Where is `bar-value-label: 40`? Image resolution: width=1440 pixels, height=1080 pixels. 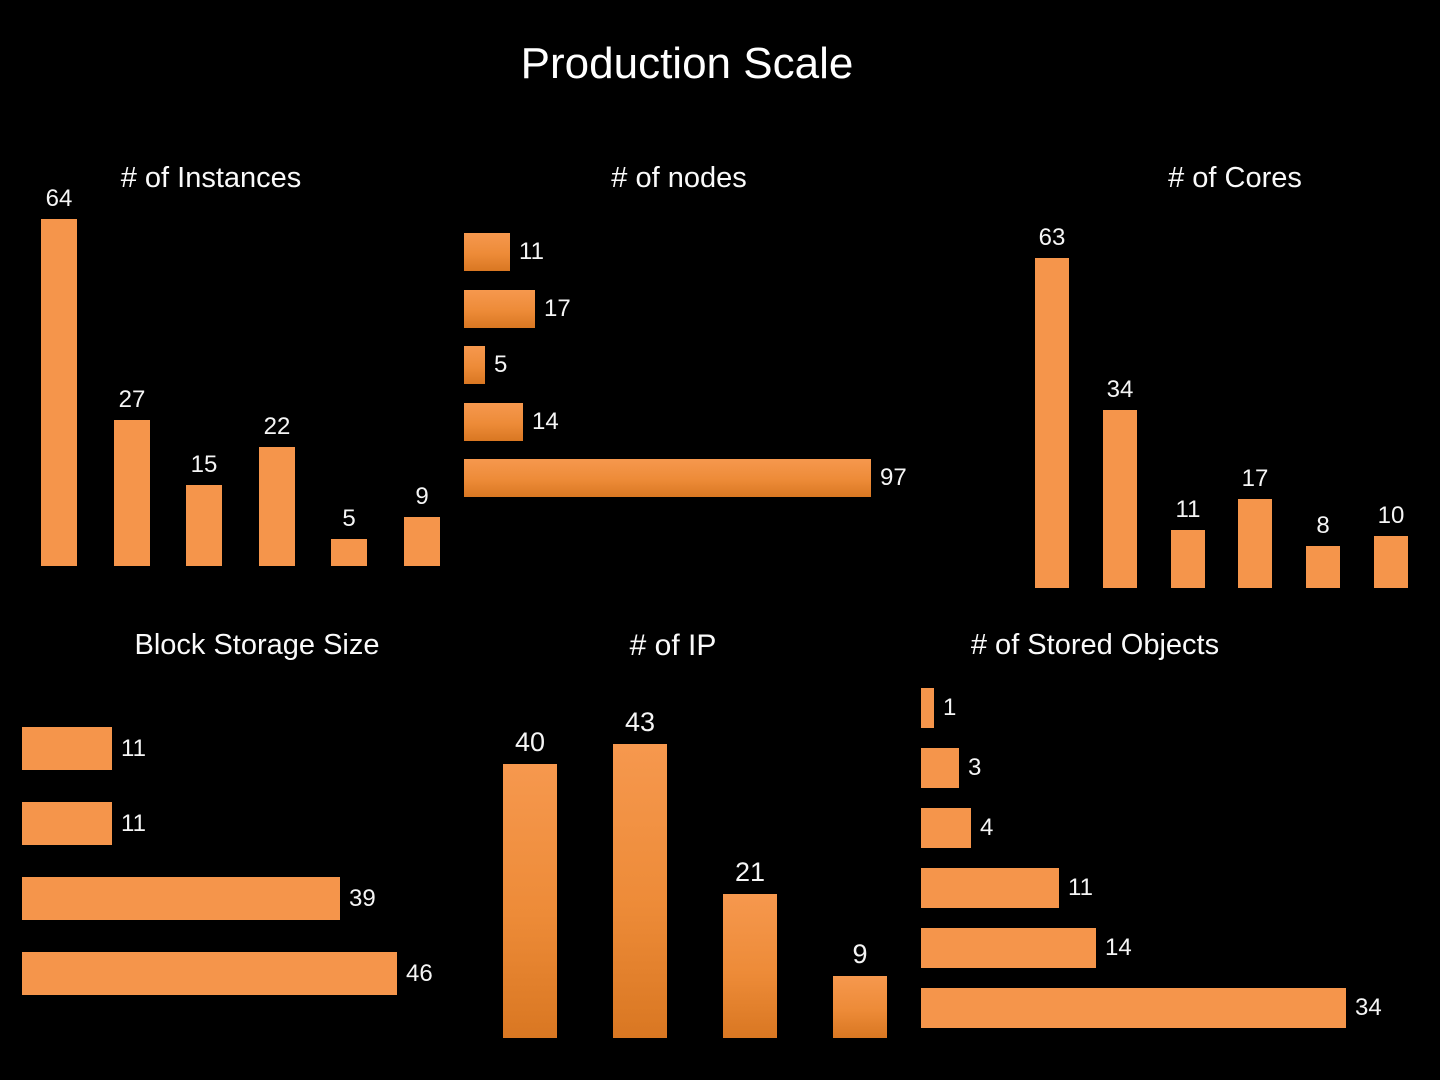
bar-value-label: 40 is located at coordinates (530, 742).